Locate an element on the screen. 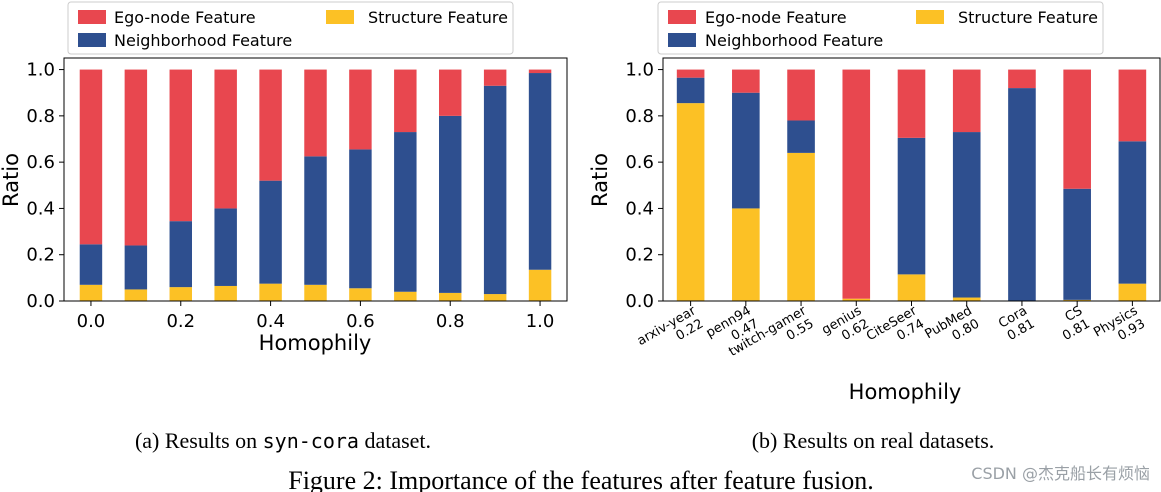  legend-b-structure-label: Structure Feature is located at coordinates (1028, 17).